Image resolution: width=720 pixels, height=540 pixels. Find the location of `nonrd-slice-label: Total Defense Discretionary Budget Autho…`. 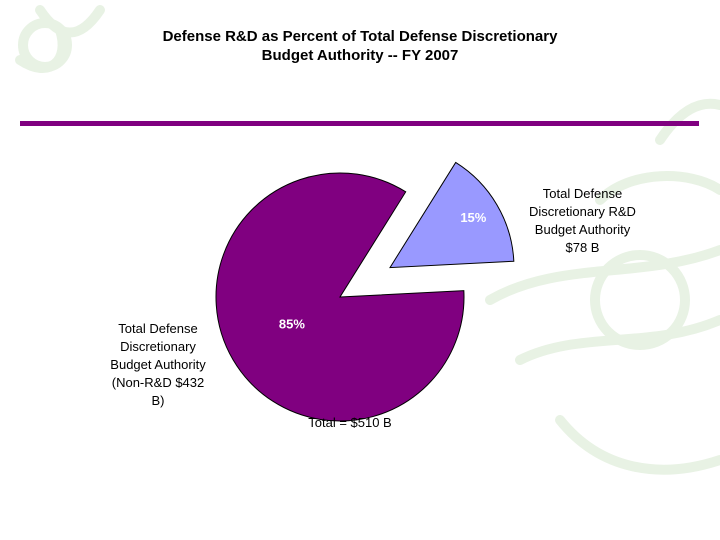

nonrd-slice-label: Total Defense Discretionary Budget Autho… is located at coordinates (158, 365).